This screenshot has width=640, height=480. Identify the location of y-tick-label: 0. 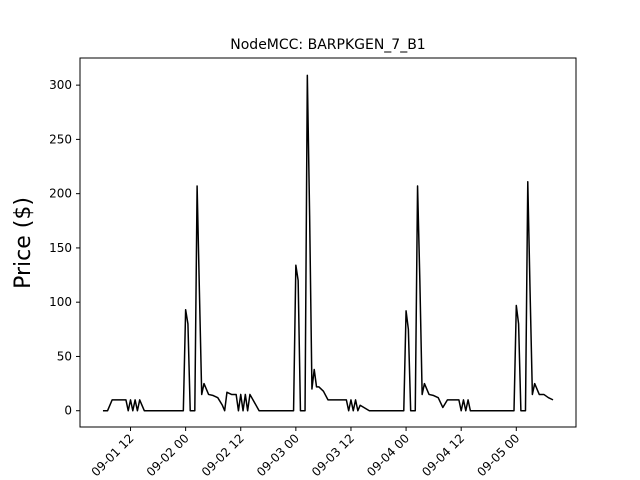
(68, 411).